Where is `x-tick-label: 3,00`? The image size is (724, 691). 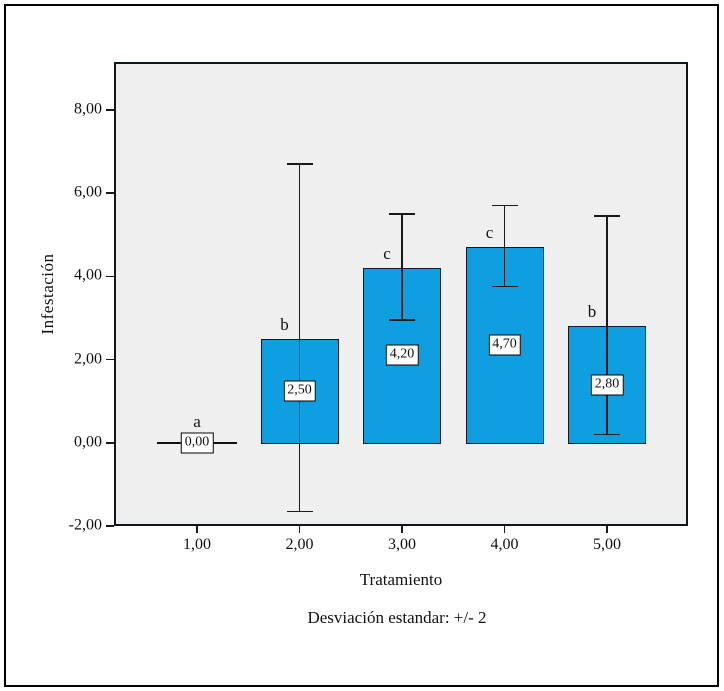
x-tick-label: 3,00 is located at coordinates (402, 544).